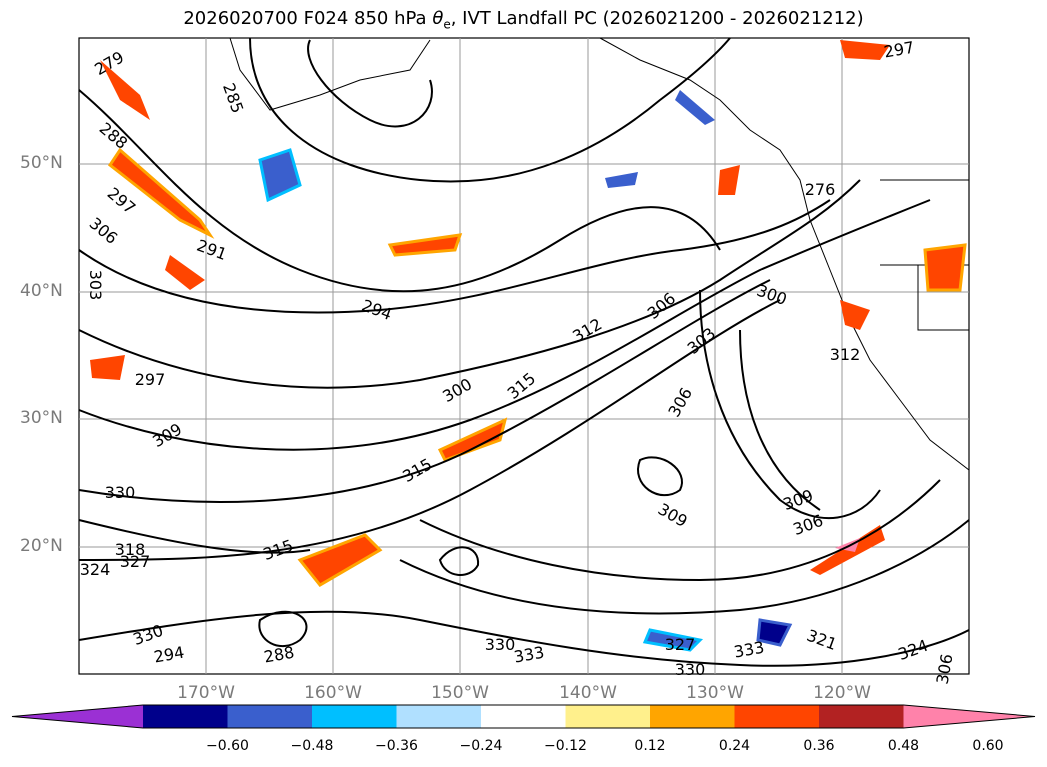 The image size is (1047, 767). What do you see at coordinates (227, 746) in the screenshot?
I see `colorbar-tick-label: −0.60` at bounding box center [227, 746].